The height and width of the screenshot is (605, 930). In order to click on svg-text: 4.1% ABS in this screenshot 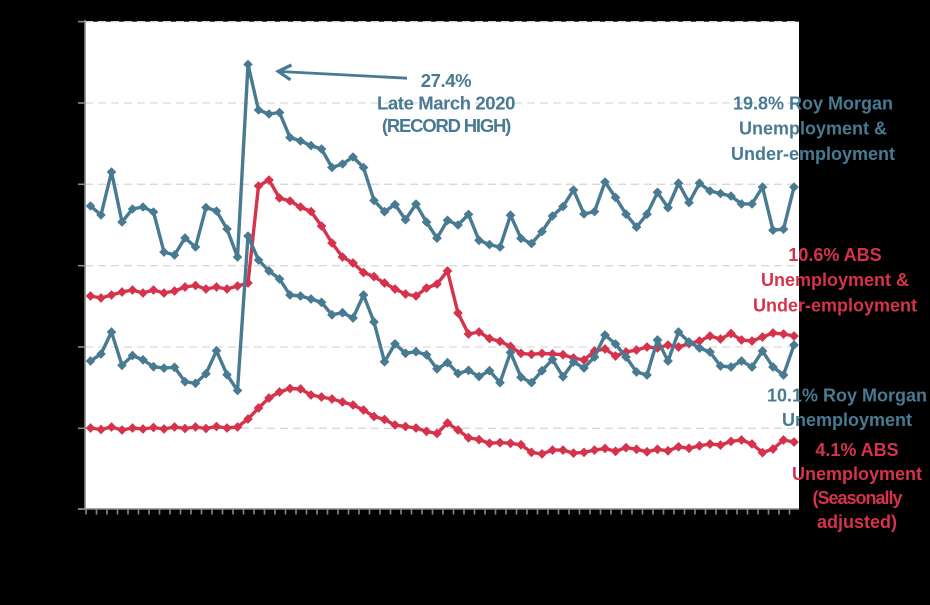, I will do `click(856, 450)`.